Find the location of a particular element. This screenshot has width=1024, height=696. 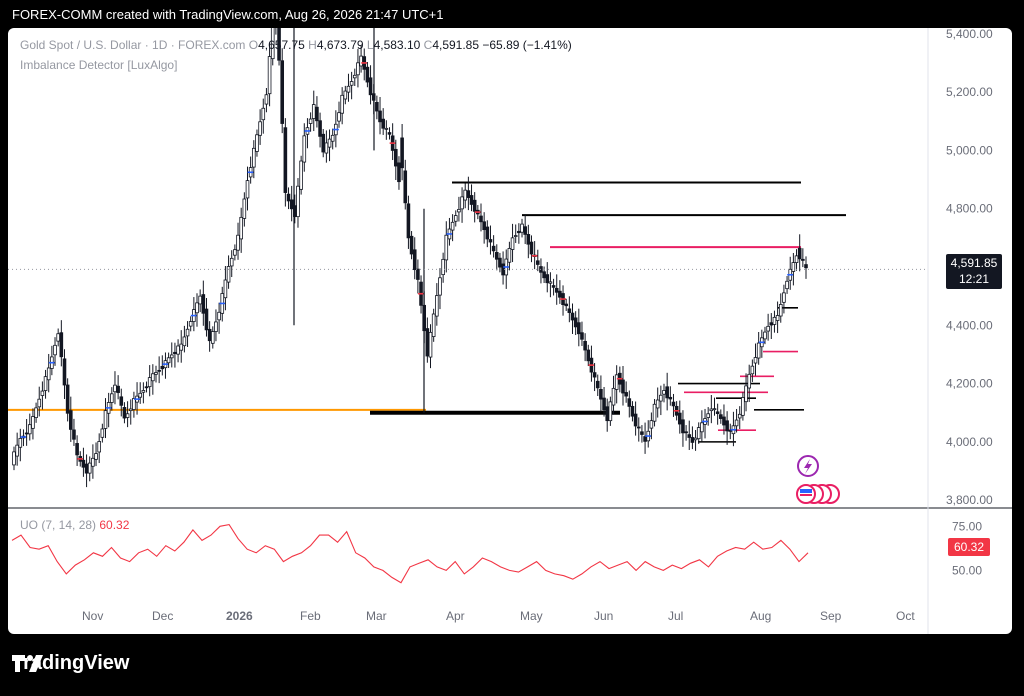

y-tick-label: 4,800.00 is located at coordinates (969, 209).